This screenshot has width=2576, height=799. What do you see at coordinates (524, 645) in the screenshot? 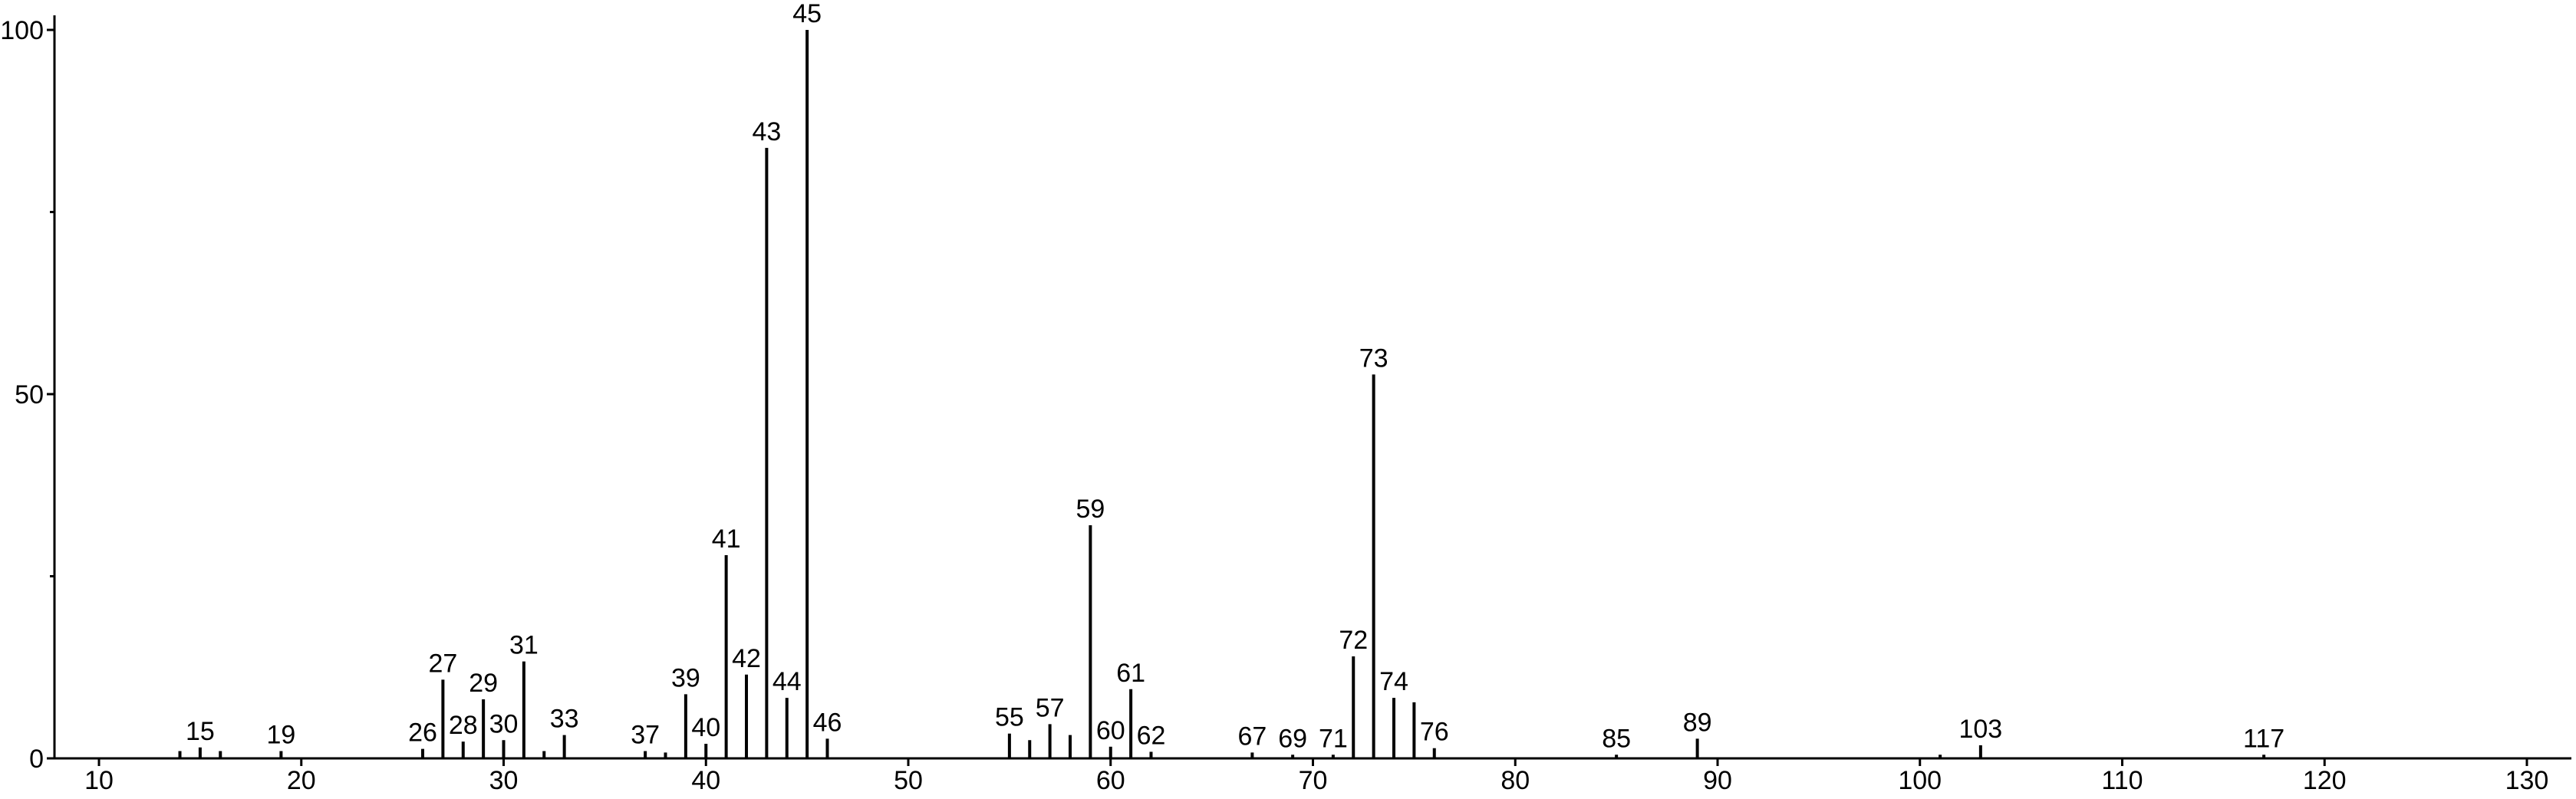
I see `peak-label: 31` at bounding box center [524, 645].